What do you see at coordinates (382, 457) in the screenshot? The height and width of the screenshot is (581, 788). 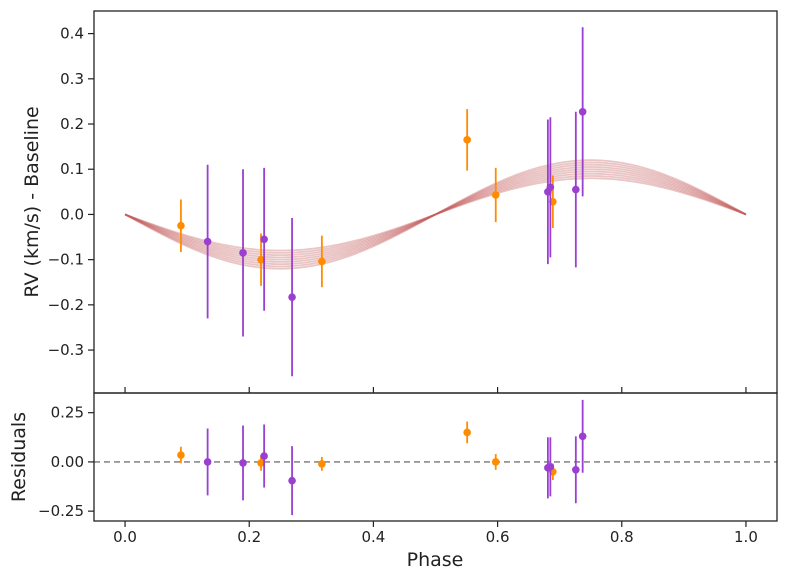 I see `residual-data-points` at bounding box center [382, 457].